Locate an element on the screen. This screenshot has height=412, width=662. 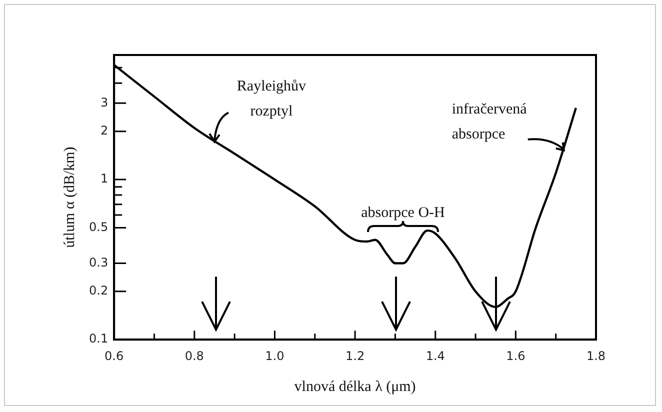
y-tick-label: 0.5 is located at coordinates (98, 227).